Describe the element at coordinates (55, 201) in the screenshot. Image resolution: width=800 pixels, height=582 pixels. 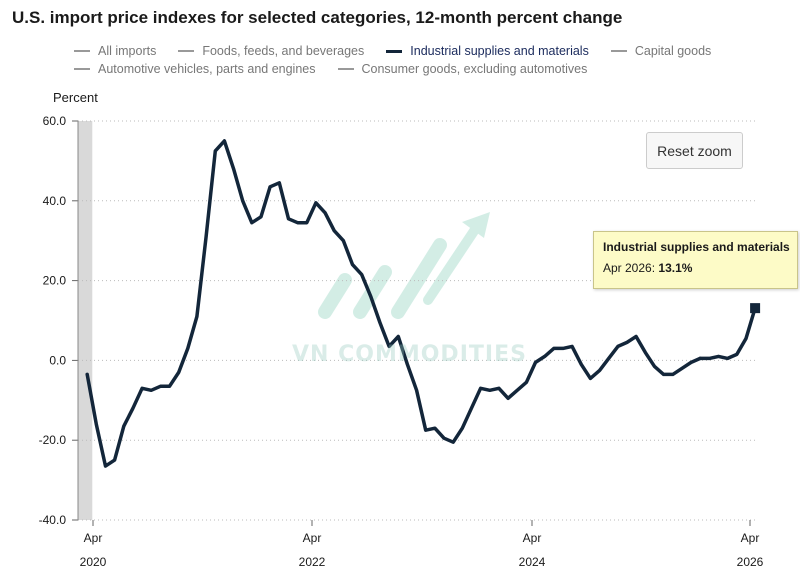
I see `y-tick-label: 40.0` at that location.